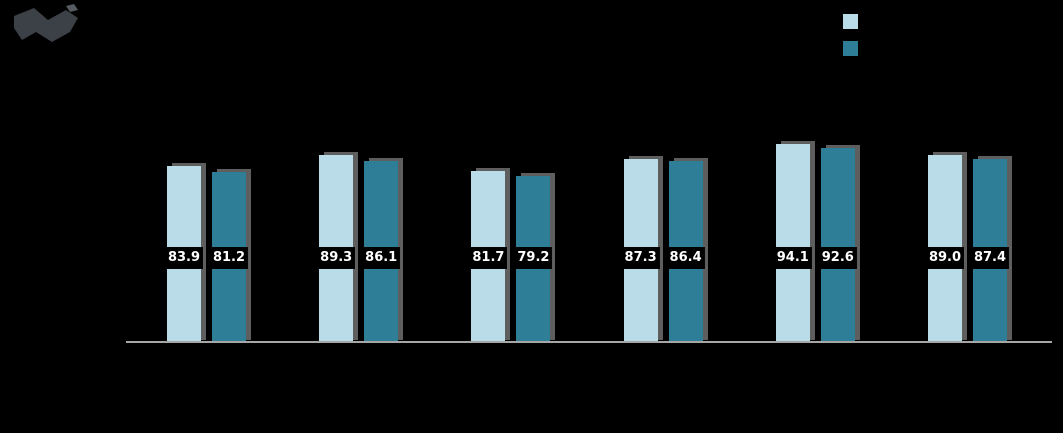  What do you see at coordinates (945, 258) in the screenshot?
I see `bar-value-label: 89.0` at bounding box center [945, 258].